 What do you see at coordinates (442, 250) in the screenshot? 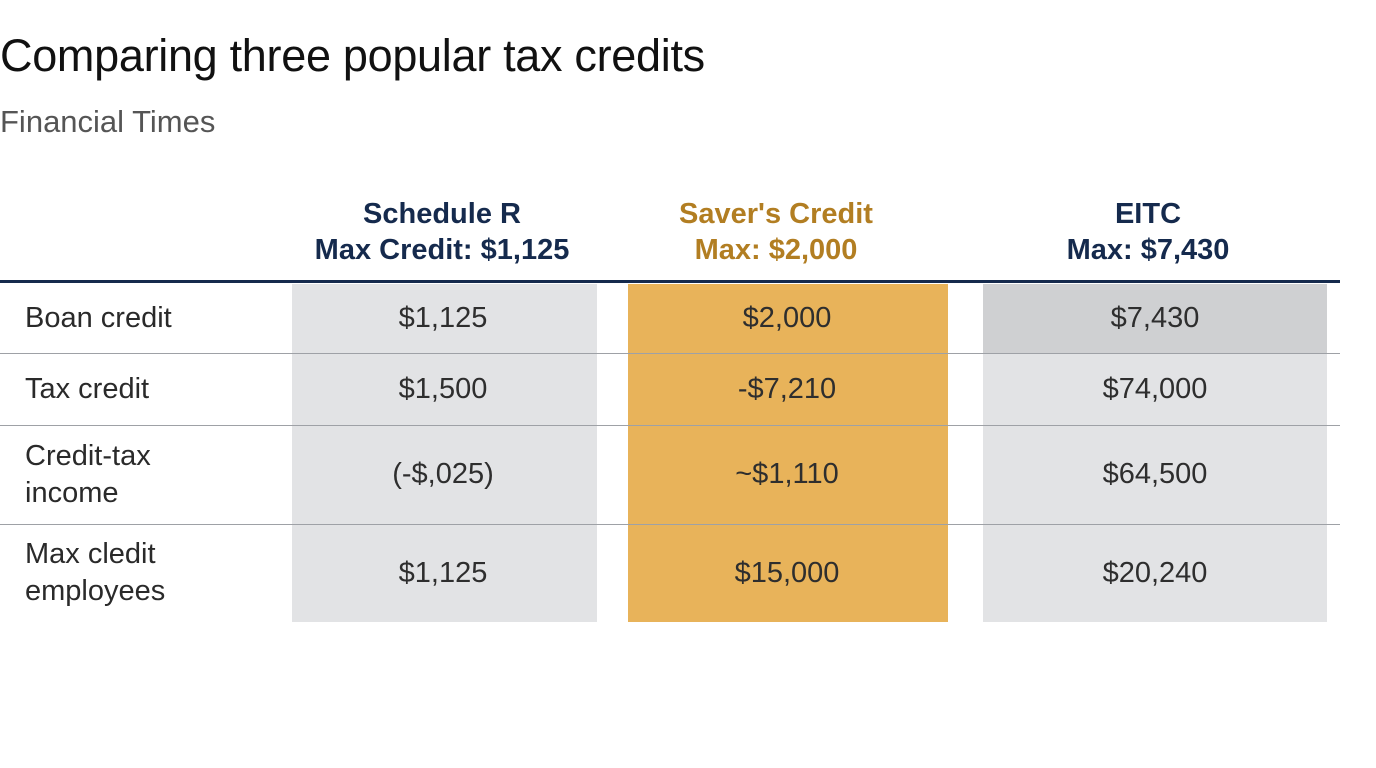
I see `column-header-max: Max Credit: $1,125` at bounding box center [442, 250].